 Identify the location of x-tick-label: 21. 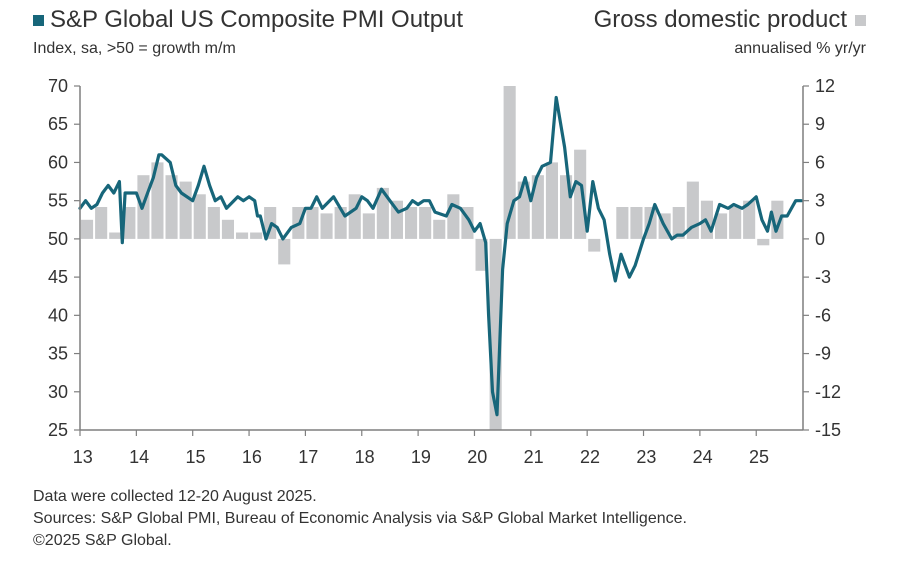
(534, 457).